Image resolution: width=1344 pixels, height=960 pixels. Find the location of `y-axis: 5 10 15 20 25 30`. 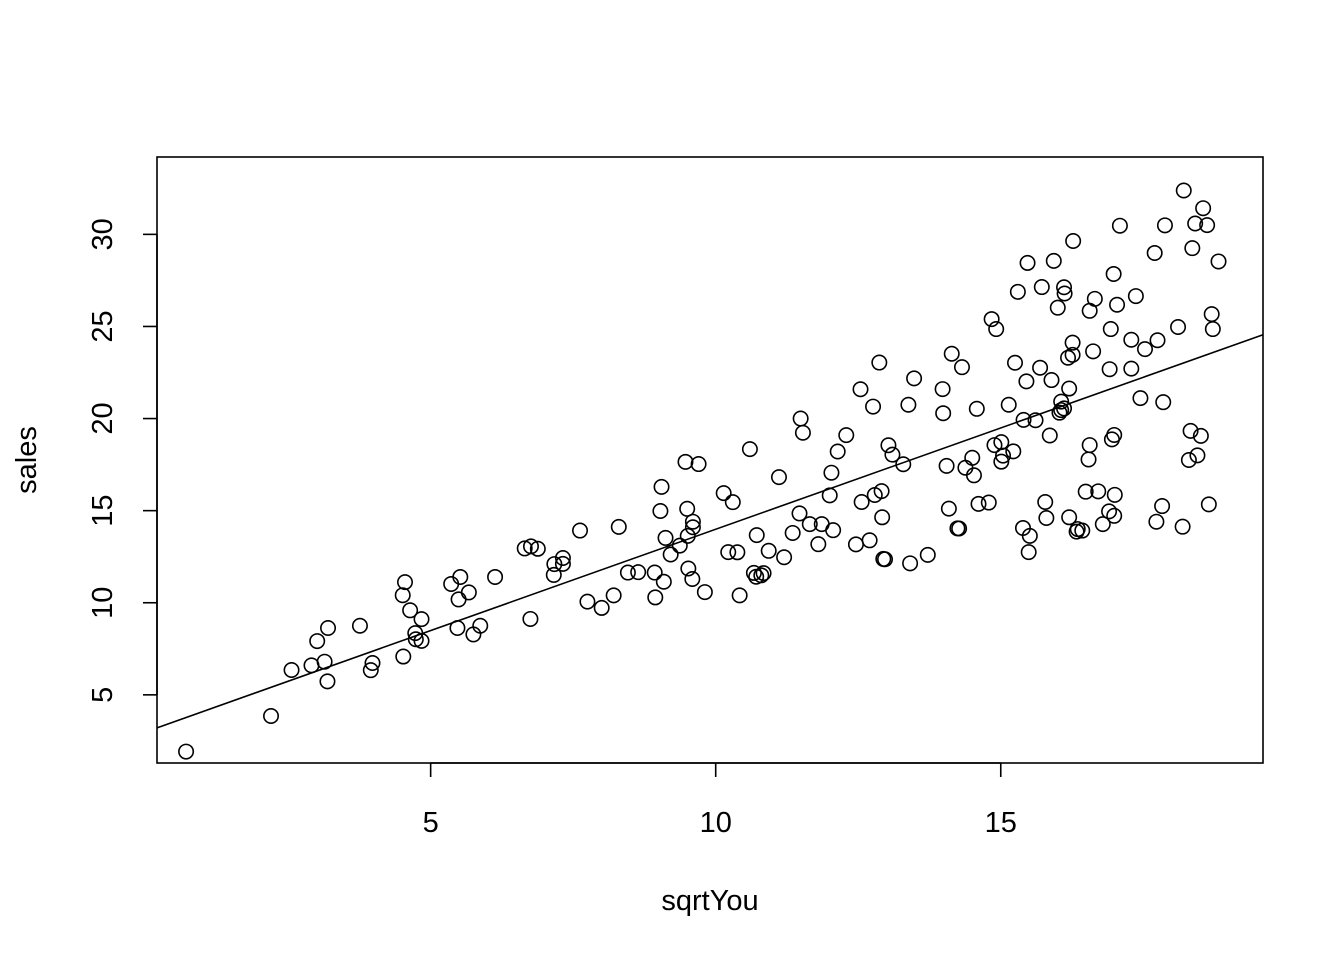

y-axis: 5 10 15 20 25 30 is located at coordinates (122, 460).